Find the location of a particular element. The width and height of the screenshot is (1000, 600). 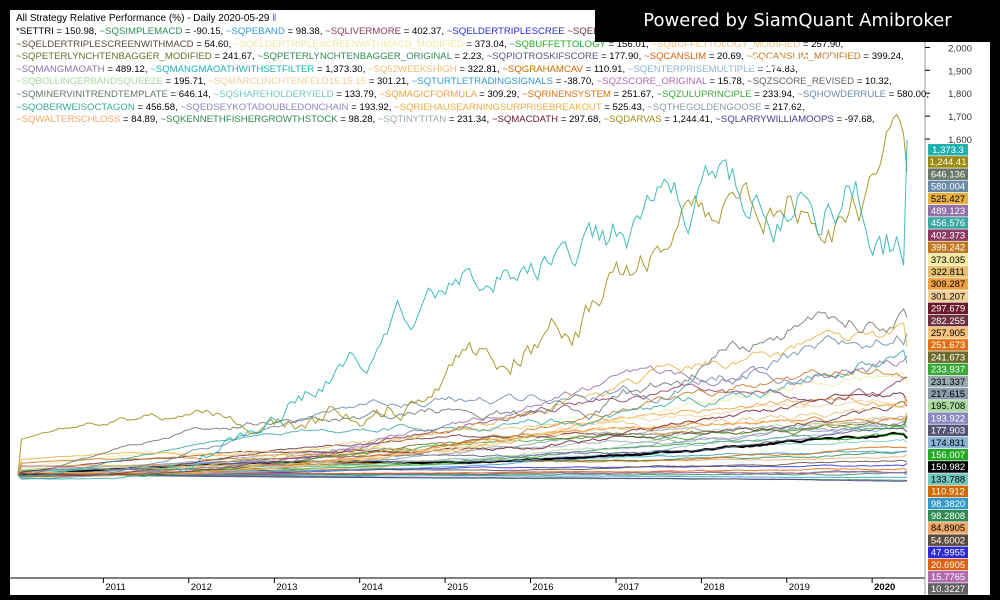

legend-label: ~SQTHEGOLDENGOOSE is located at coordinates (704, 107).